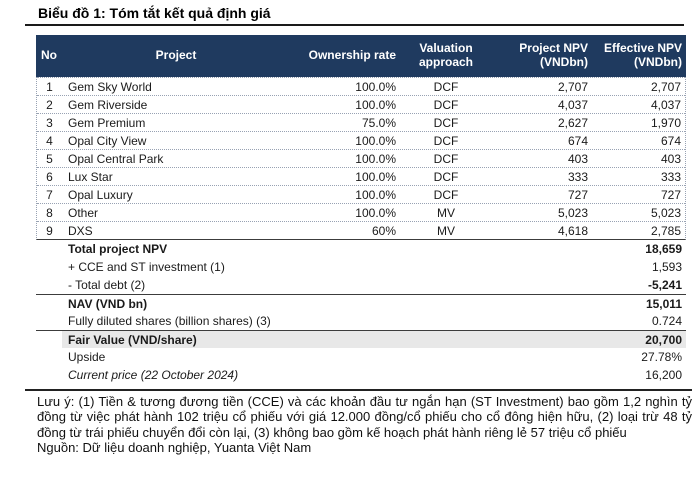 Image resolution: width=700 pixels, height=479 pixels. I want to click on cell-effective-npv: 2,707, so click(665, 86).